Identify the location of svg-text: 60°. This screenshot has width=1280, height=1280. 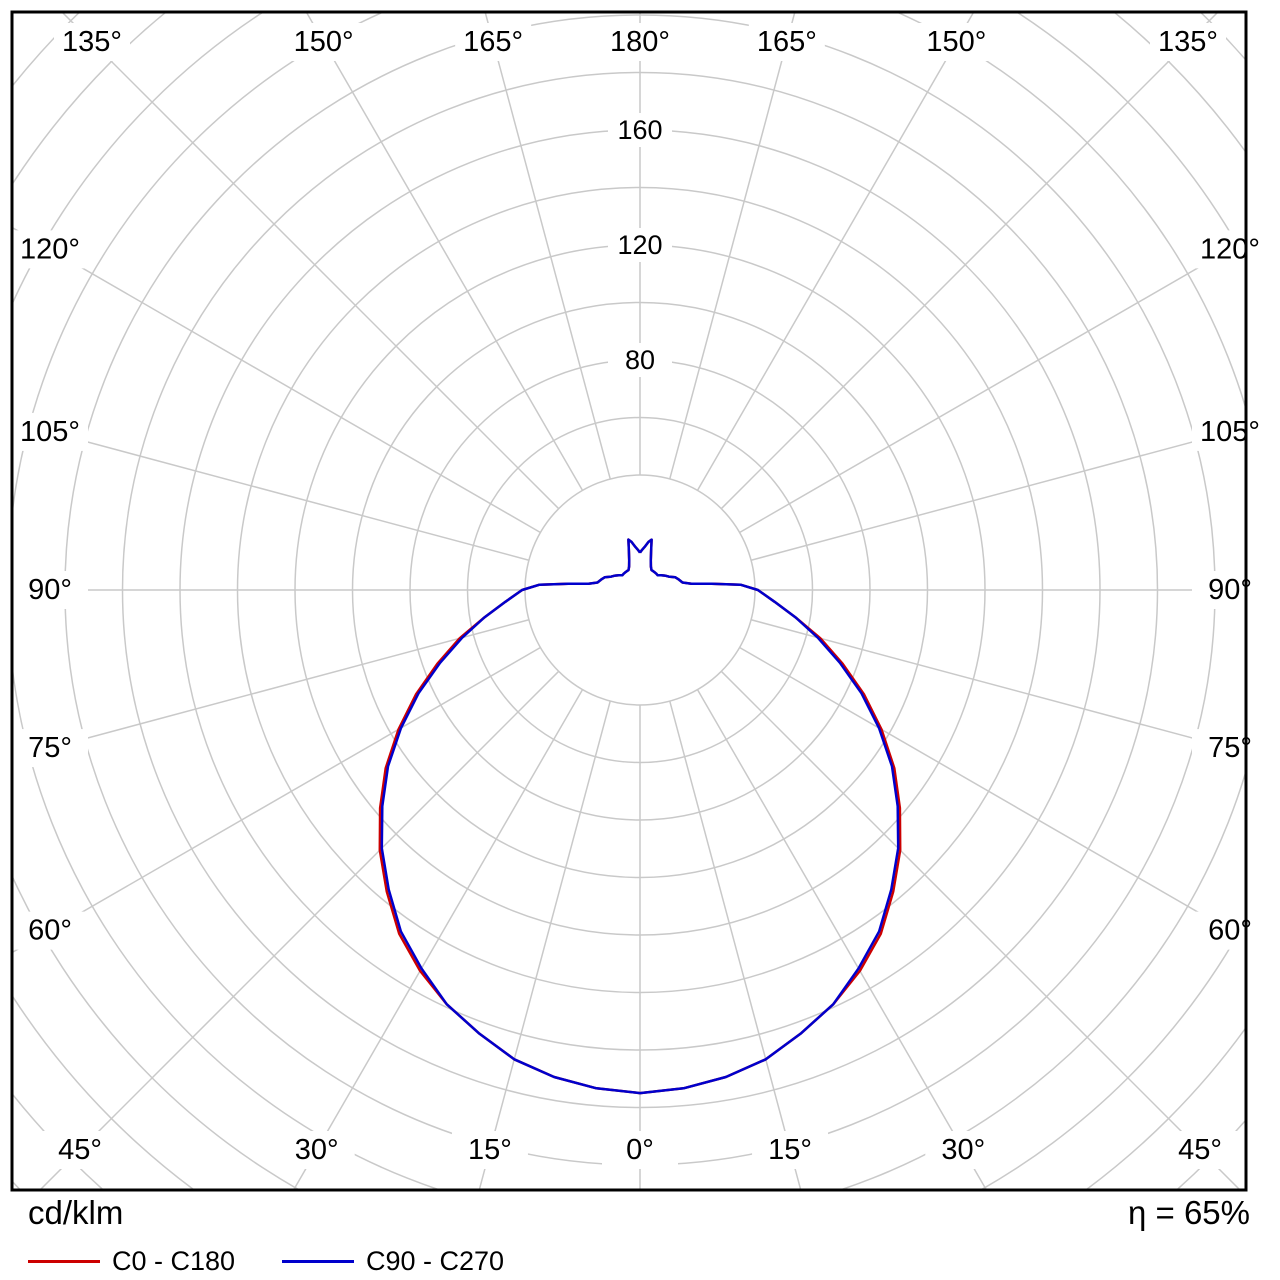
(50, 931).